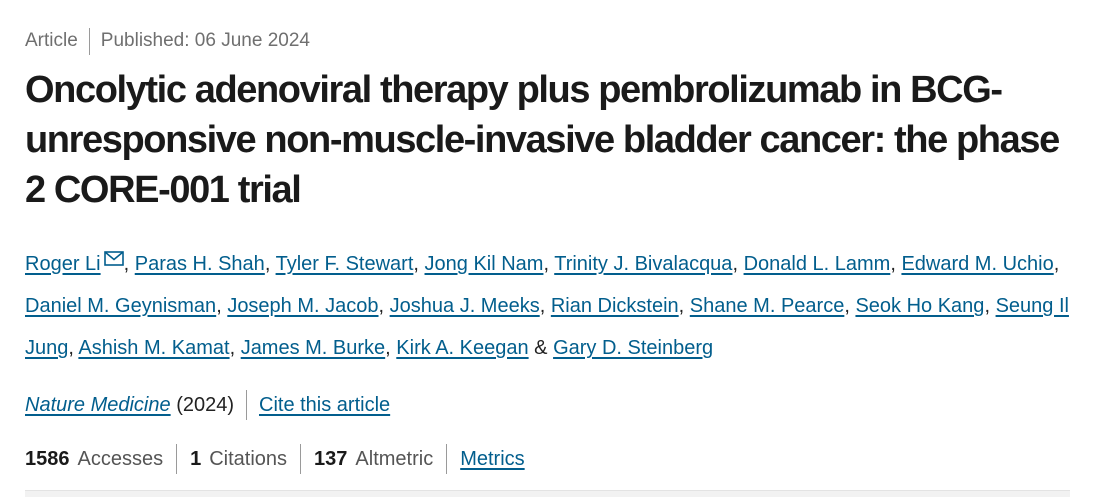 The width and height of the screenshot is (1093, 497). I want to click on article-type: Article, so click(51, 40).